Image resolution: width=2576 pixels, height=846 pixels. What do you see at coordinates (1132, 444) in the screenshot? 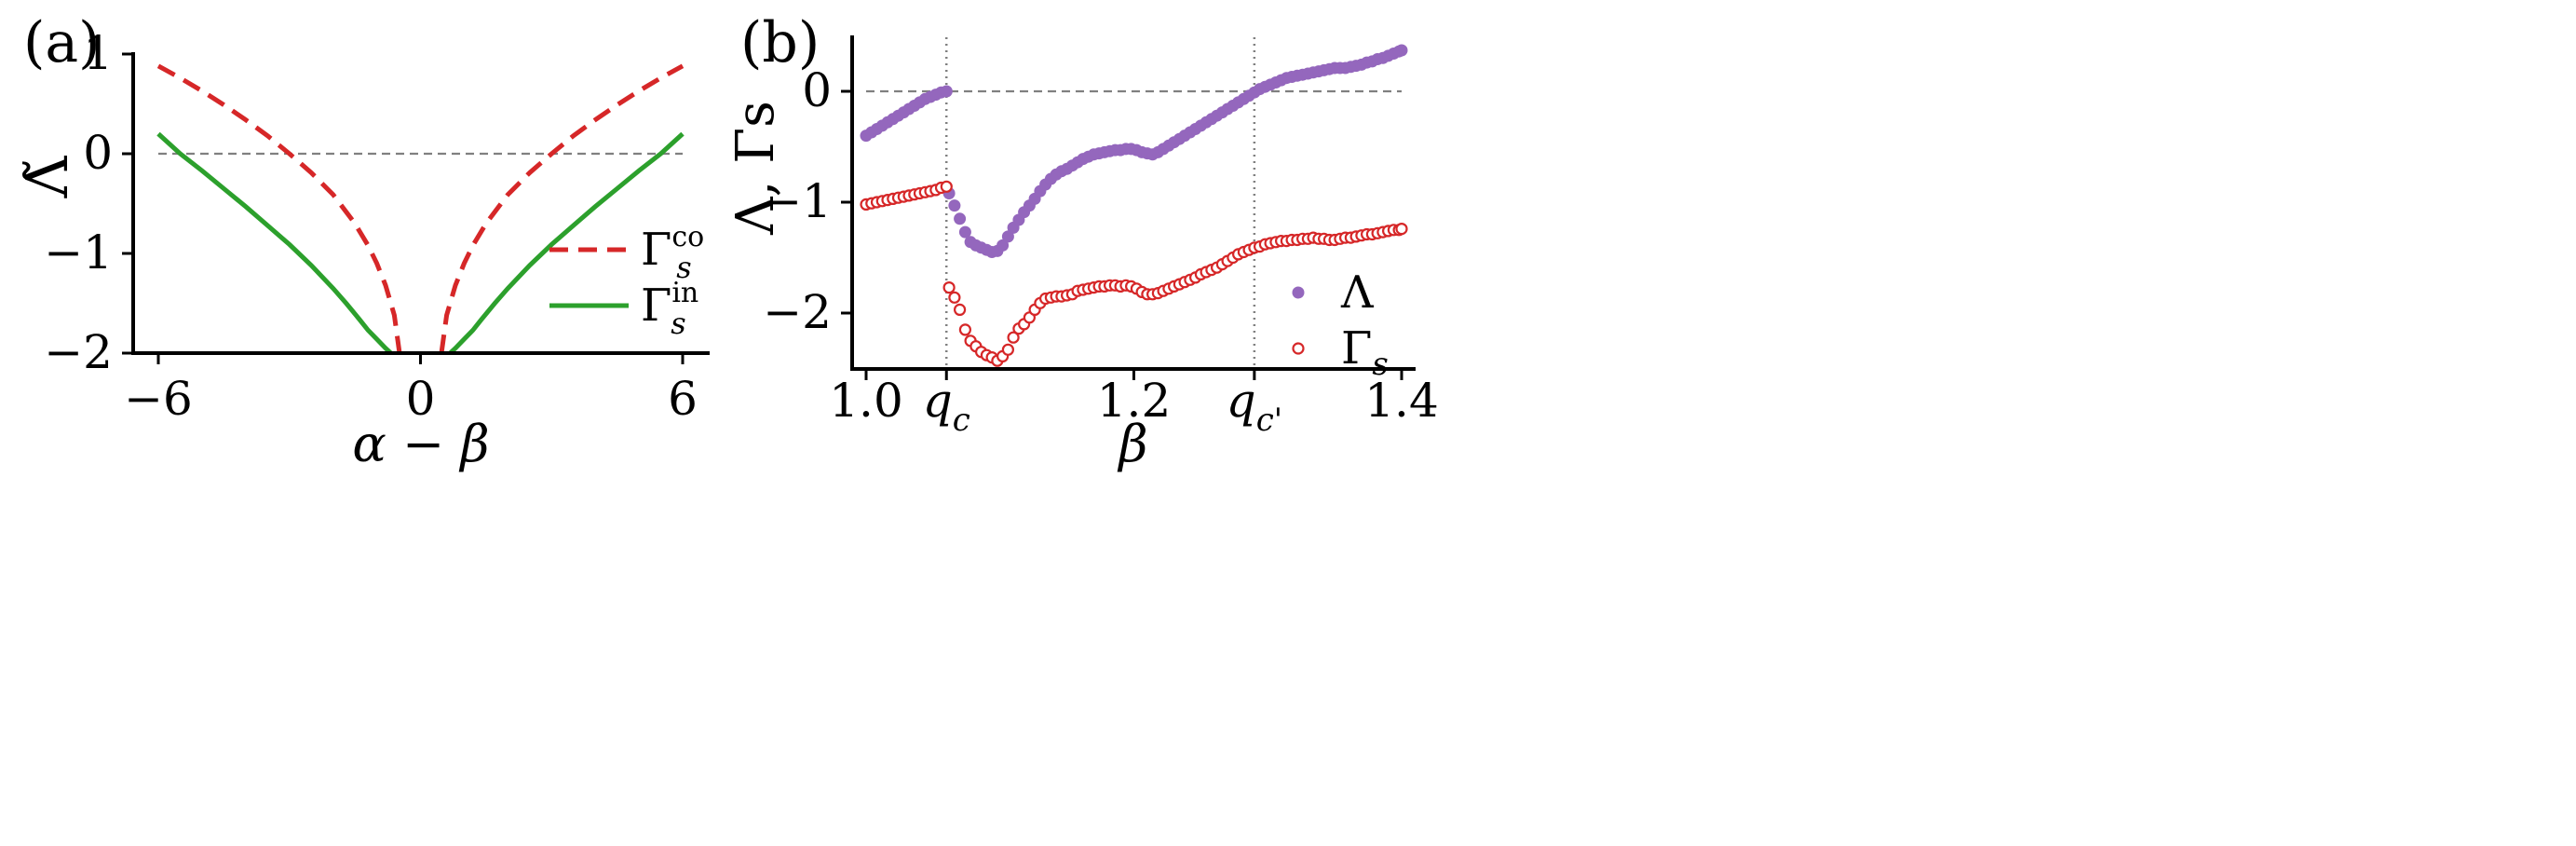
I see `x-axis-label: β` at bounding box center [1132, 444].